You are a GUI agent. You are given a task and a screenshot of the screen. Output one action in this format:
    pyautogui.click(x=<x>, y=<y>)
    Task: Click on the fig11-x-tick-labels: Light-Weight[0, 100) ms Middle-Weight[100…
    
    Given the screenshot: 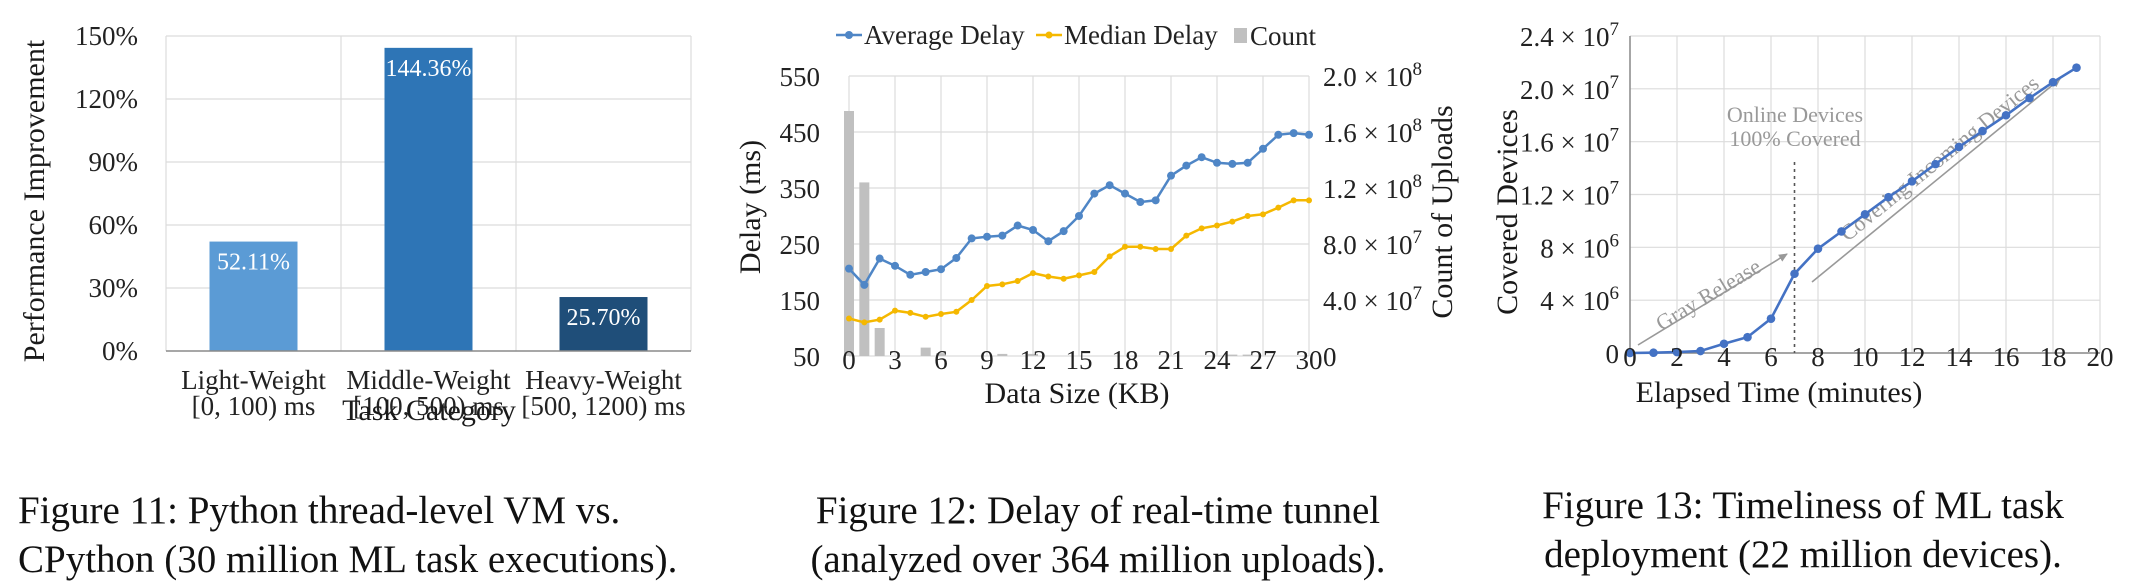 What is the action you would take?
    pyautogui.click(x=433, y=393)
    